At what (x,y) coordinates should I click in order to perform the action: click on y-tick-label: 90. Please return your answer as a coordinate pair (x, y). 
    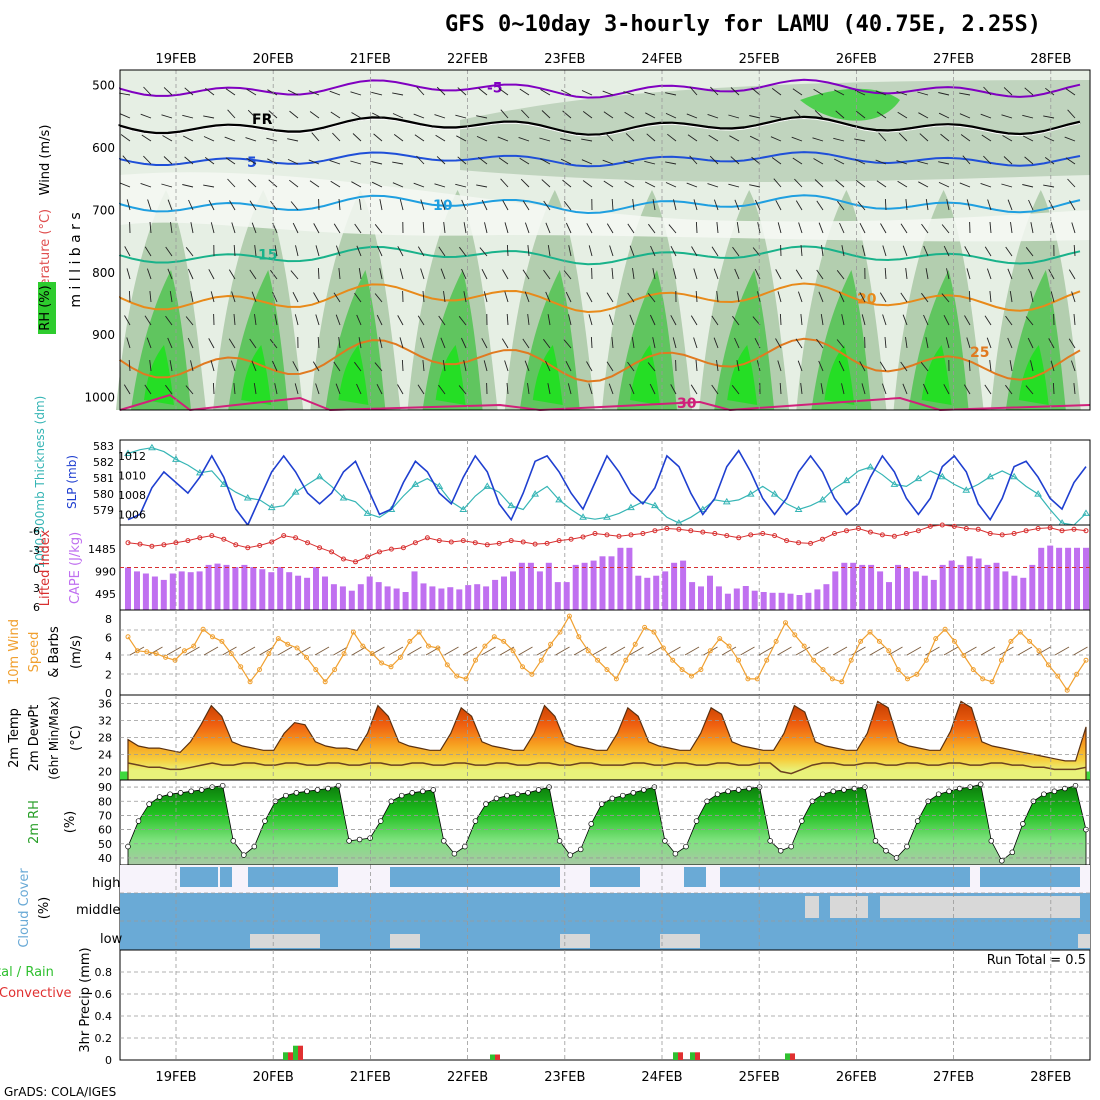
    Looking at the image, I should click on (105, 787).